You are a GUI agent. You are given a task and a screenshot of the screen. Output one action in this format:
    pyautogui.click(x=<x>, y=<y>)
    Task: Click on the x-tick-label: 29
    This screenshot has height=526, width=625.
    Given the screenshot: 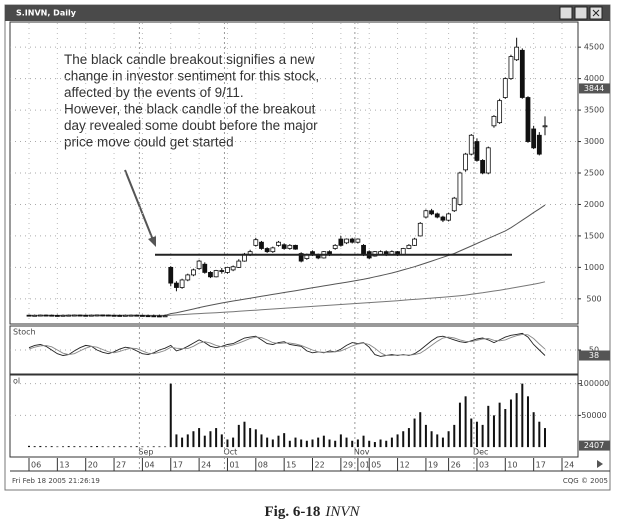 What is the action you would take?
    pyautogui.click(x=348, y=465)
    